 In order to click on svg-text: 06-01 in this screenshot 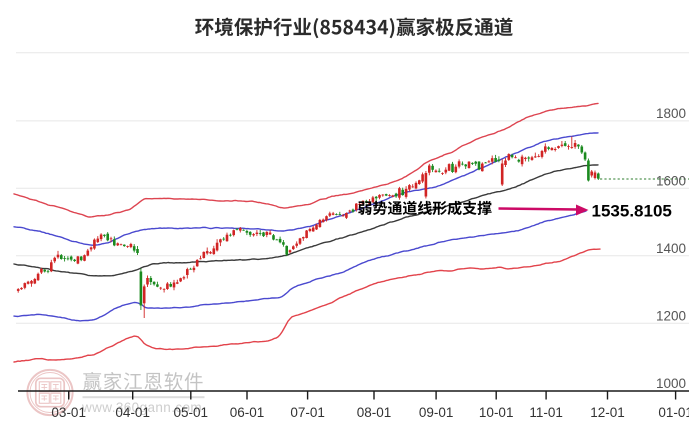, I will do `click(247, 412)`.